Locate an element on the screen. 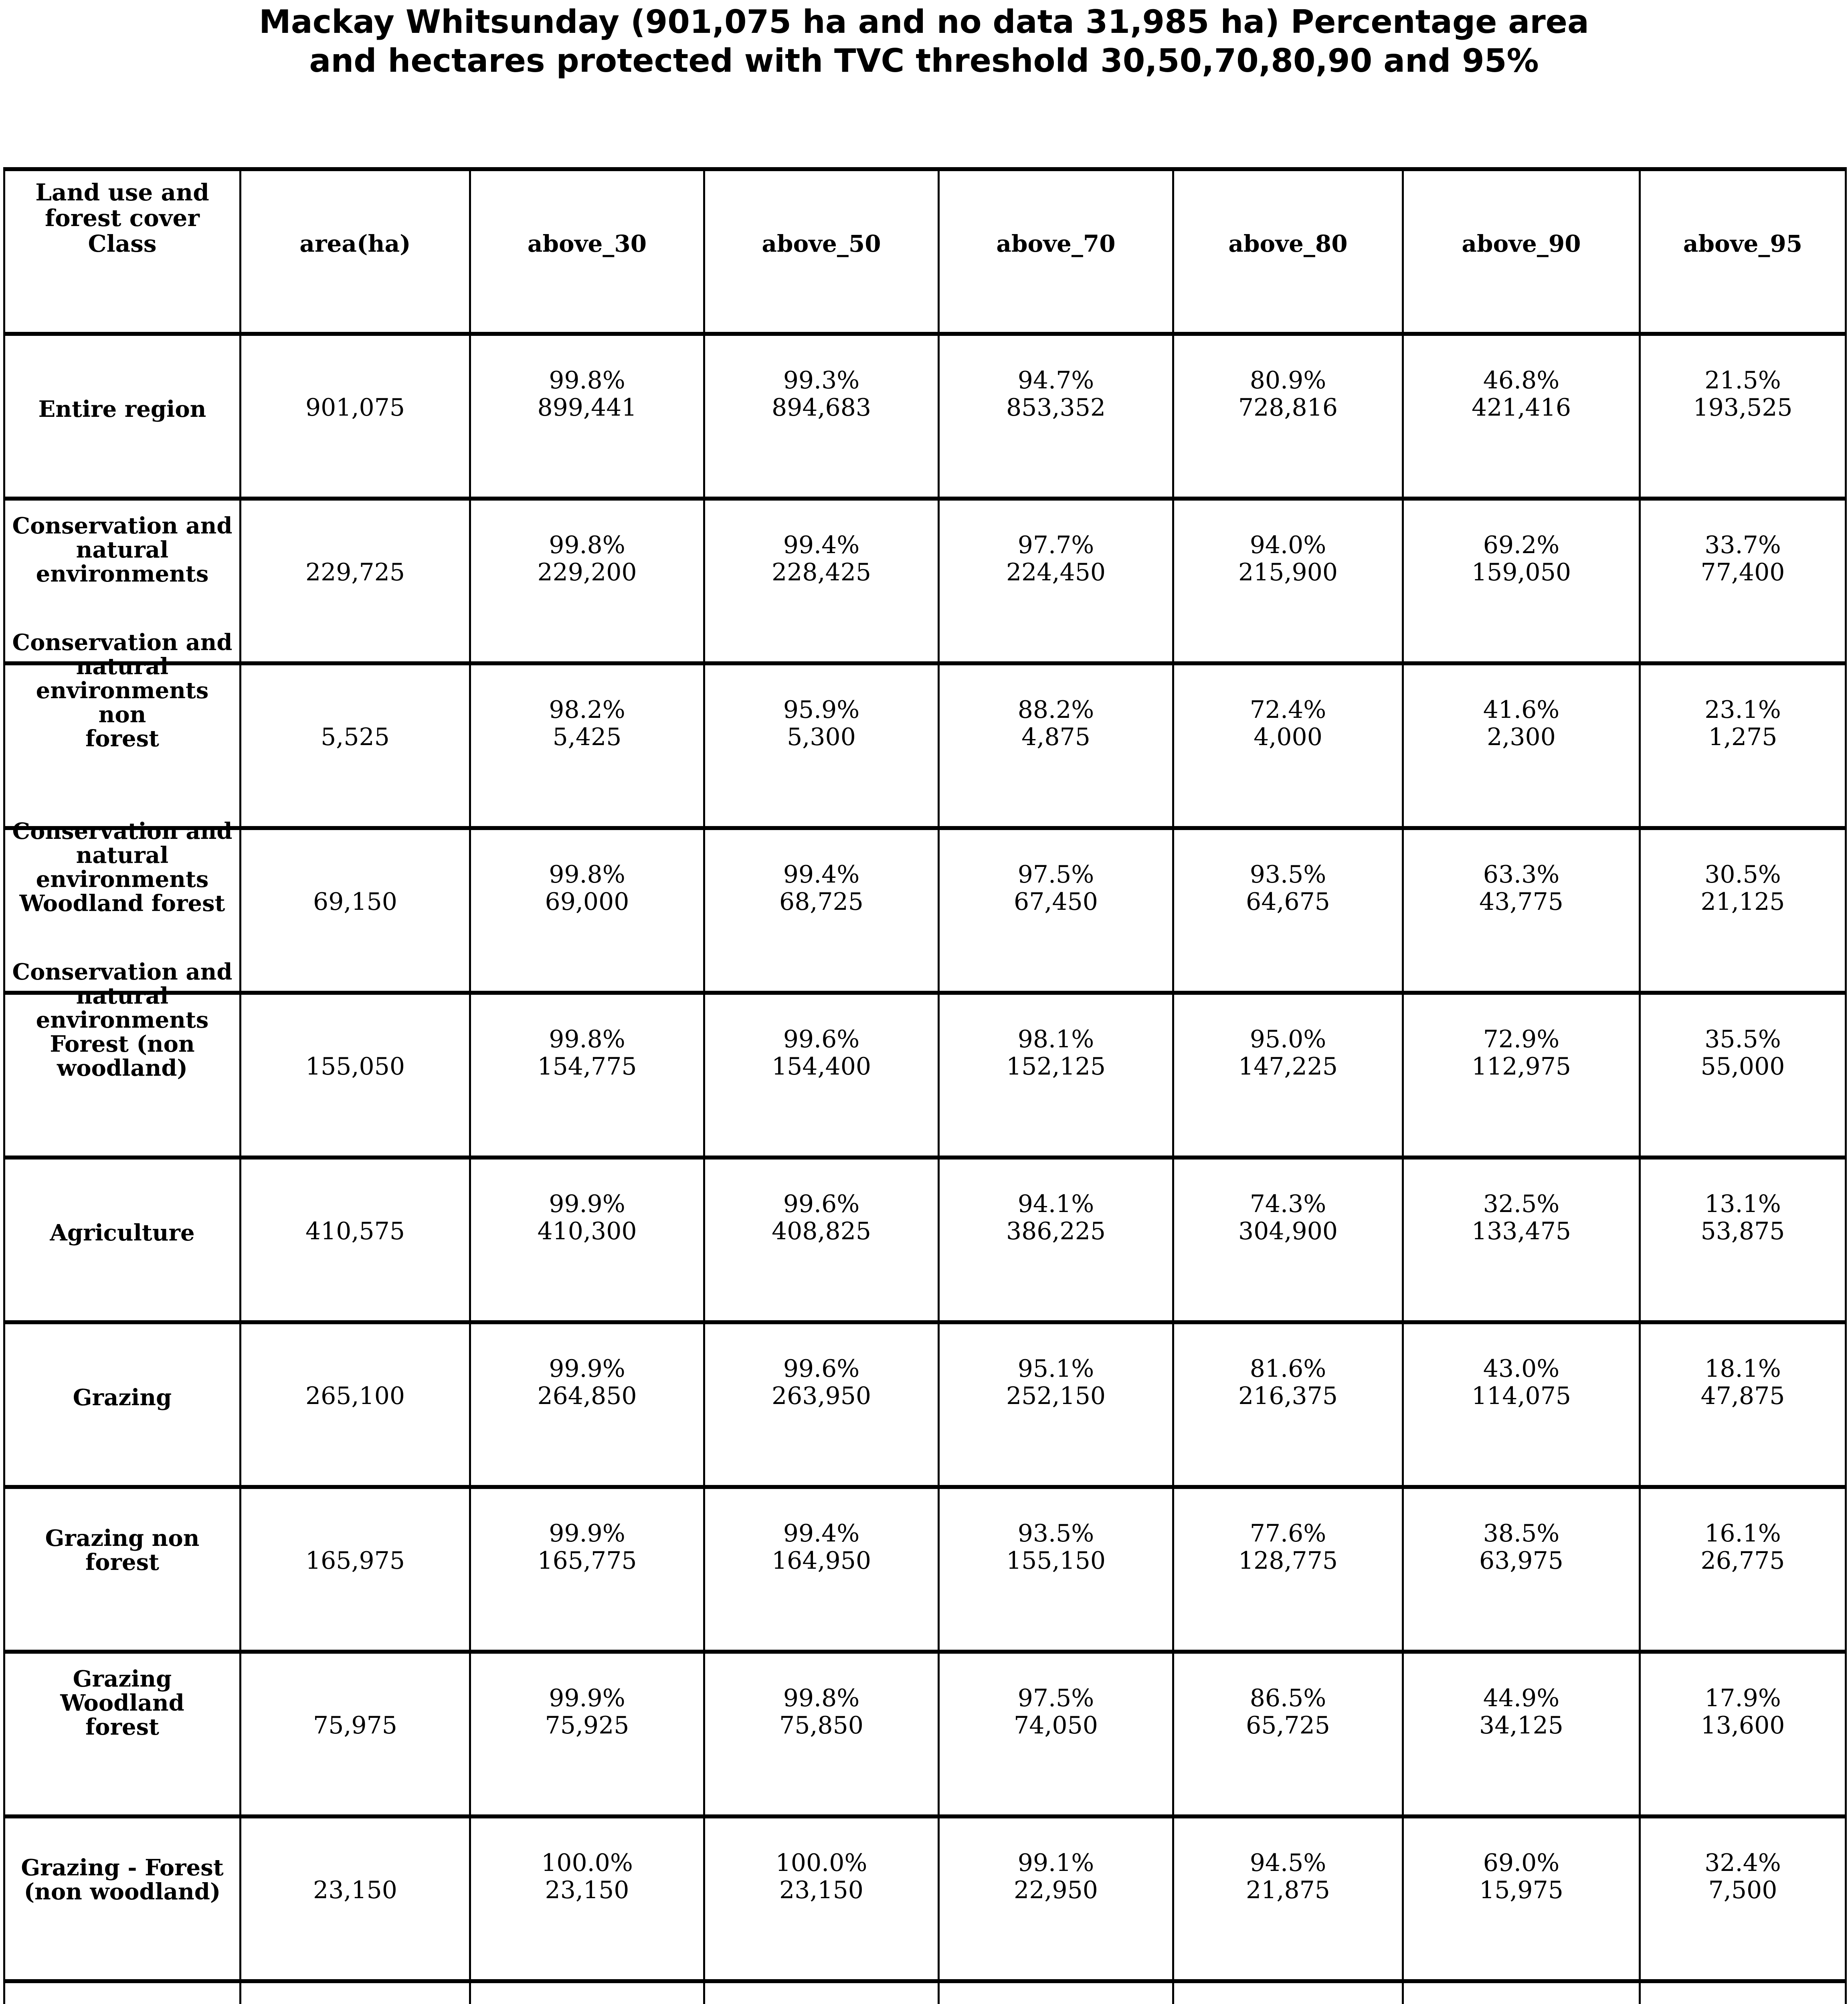  hectares-value: 65,725 is located at coordinates (1288, 1725).